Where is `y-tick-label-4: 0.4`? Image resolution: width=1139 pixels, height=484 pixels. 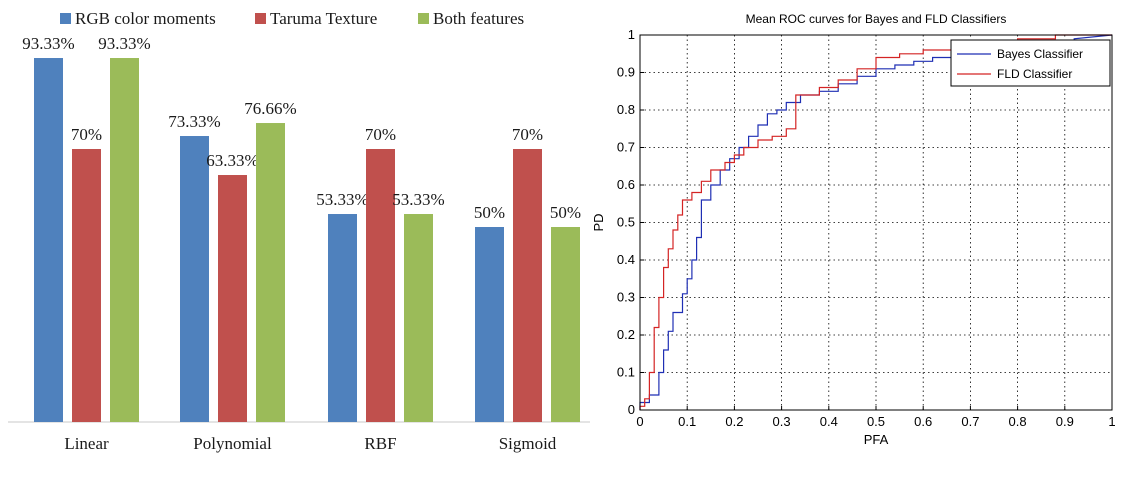
y-tick-label-4: 0.4 is located at coordinates (626, 259).